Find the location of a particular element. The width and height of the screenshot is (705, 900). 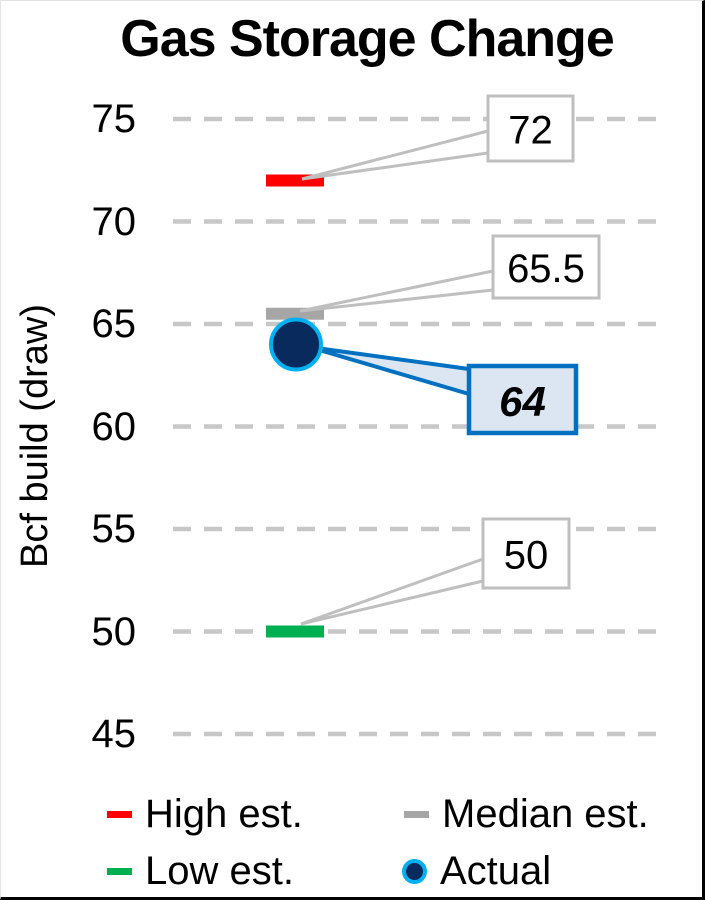

high-est-dash-icon is located at coordinates (119, 814).